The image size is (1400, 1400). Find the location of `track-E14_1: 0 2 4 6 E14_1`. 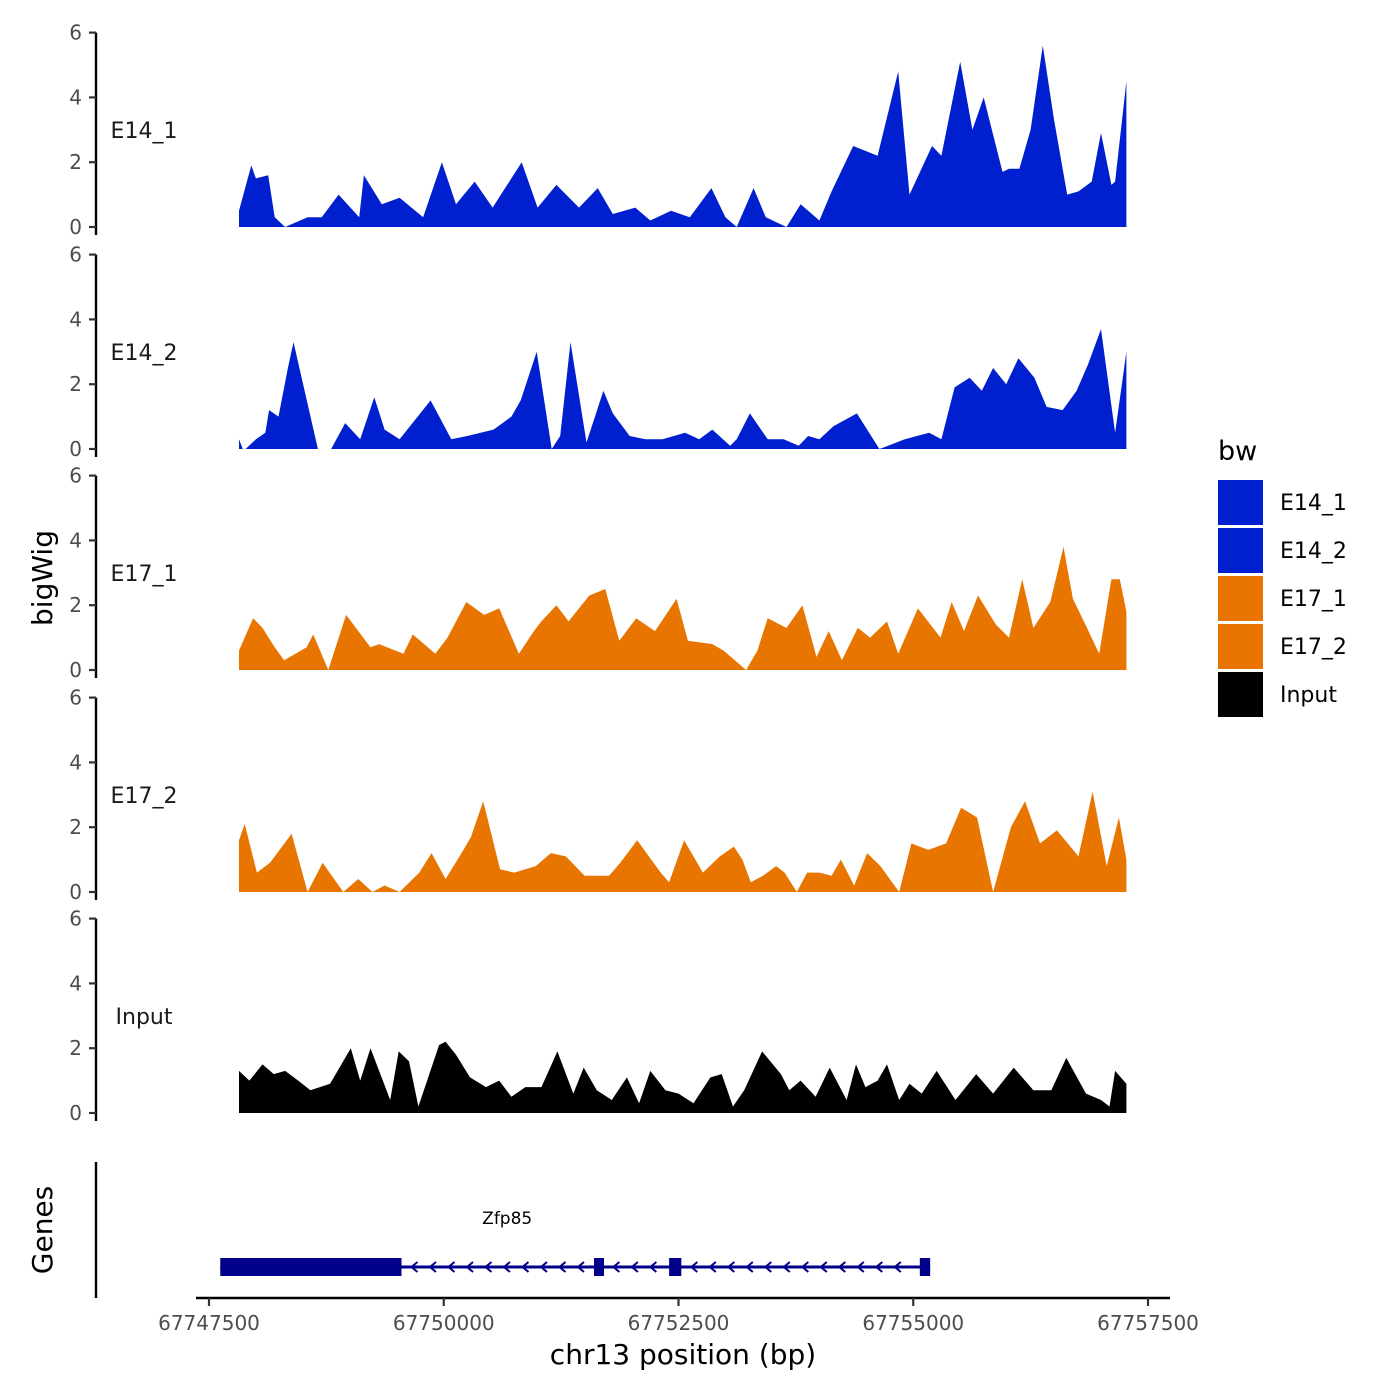

track-E14_1: 0 2 4 6 E14_1 is located at coordinates (598, 130).